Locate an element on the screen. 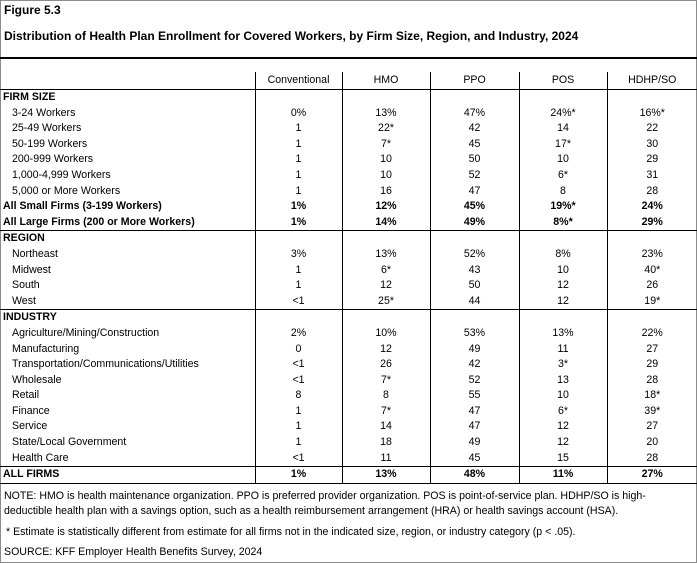 The width and height of the screenshot is (697, 563). title-divider is located at coordinates (348, 58).